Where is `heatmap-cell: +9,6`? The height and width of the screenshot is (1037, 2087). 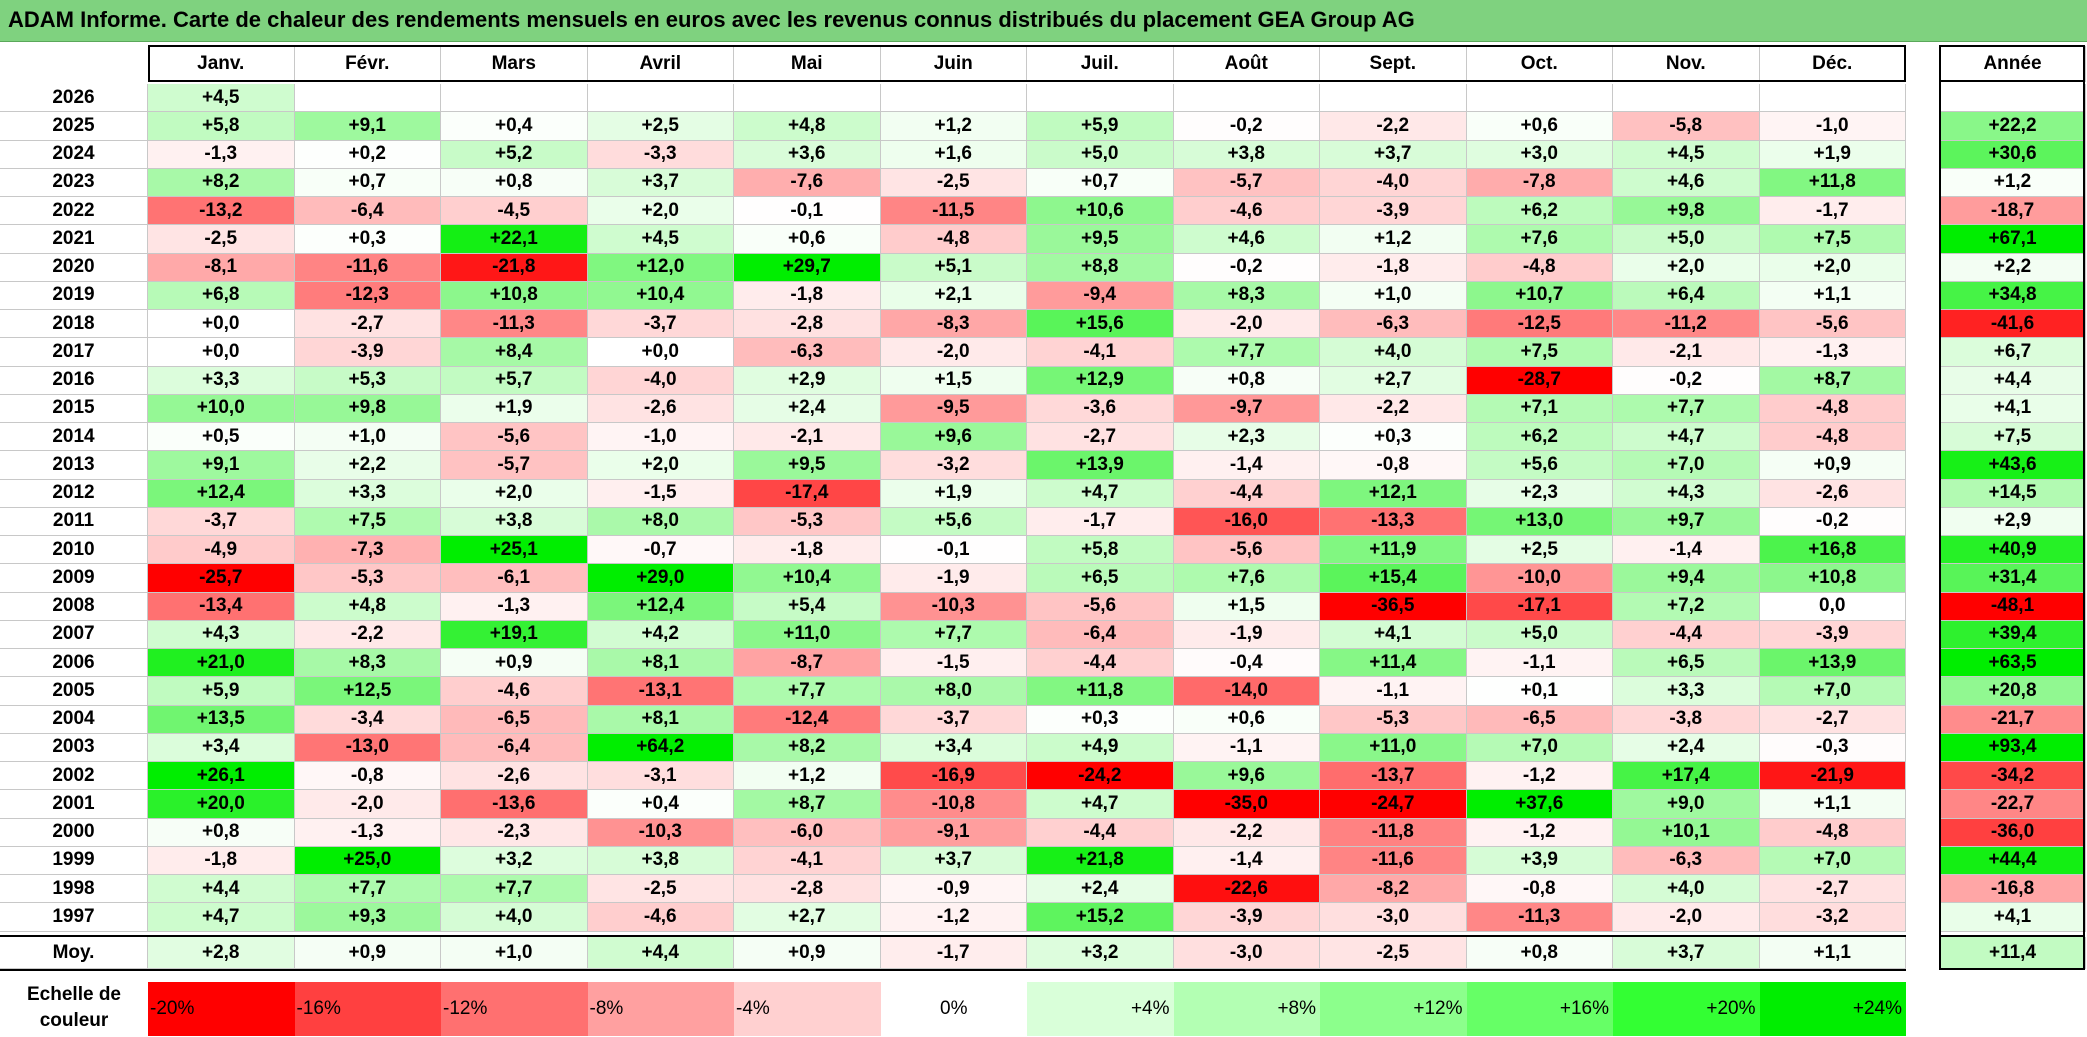 heatmap-cell: +9,6 is located at coordinates (1246, 776).